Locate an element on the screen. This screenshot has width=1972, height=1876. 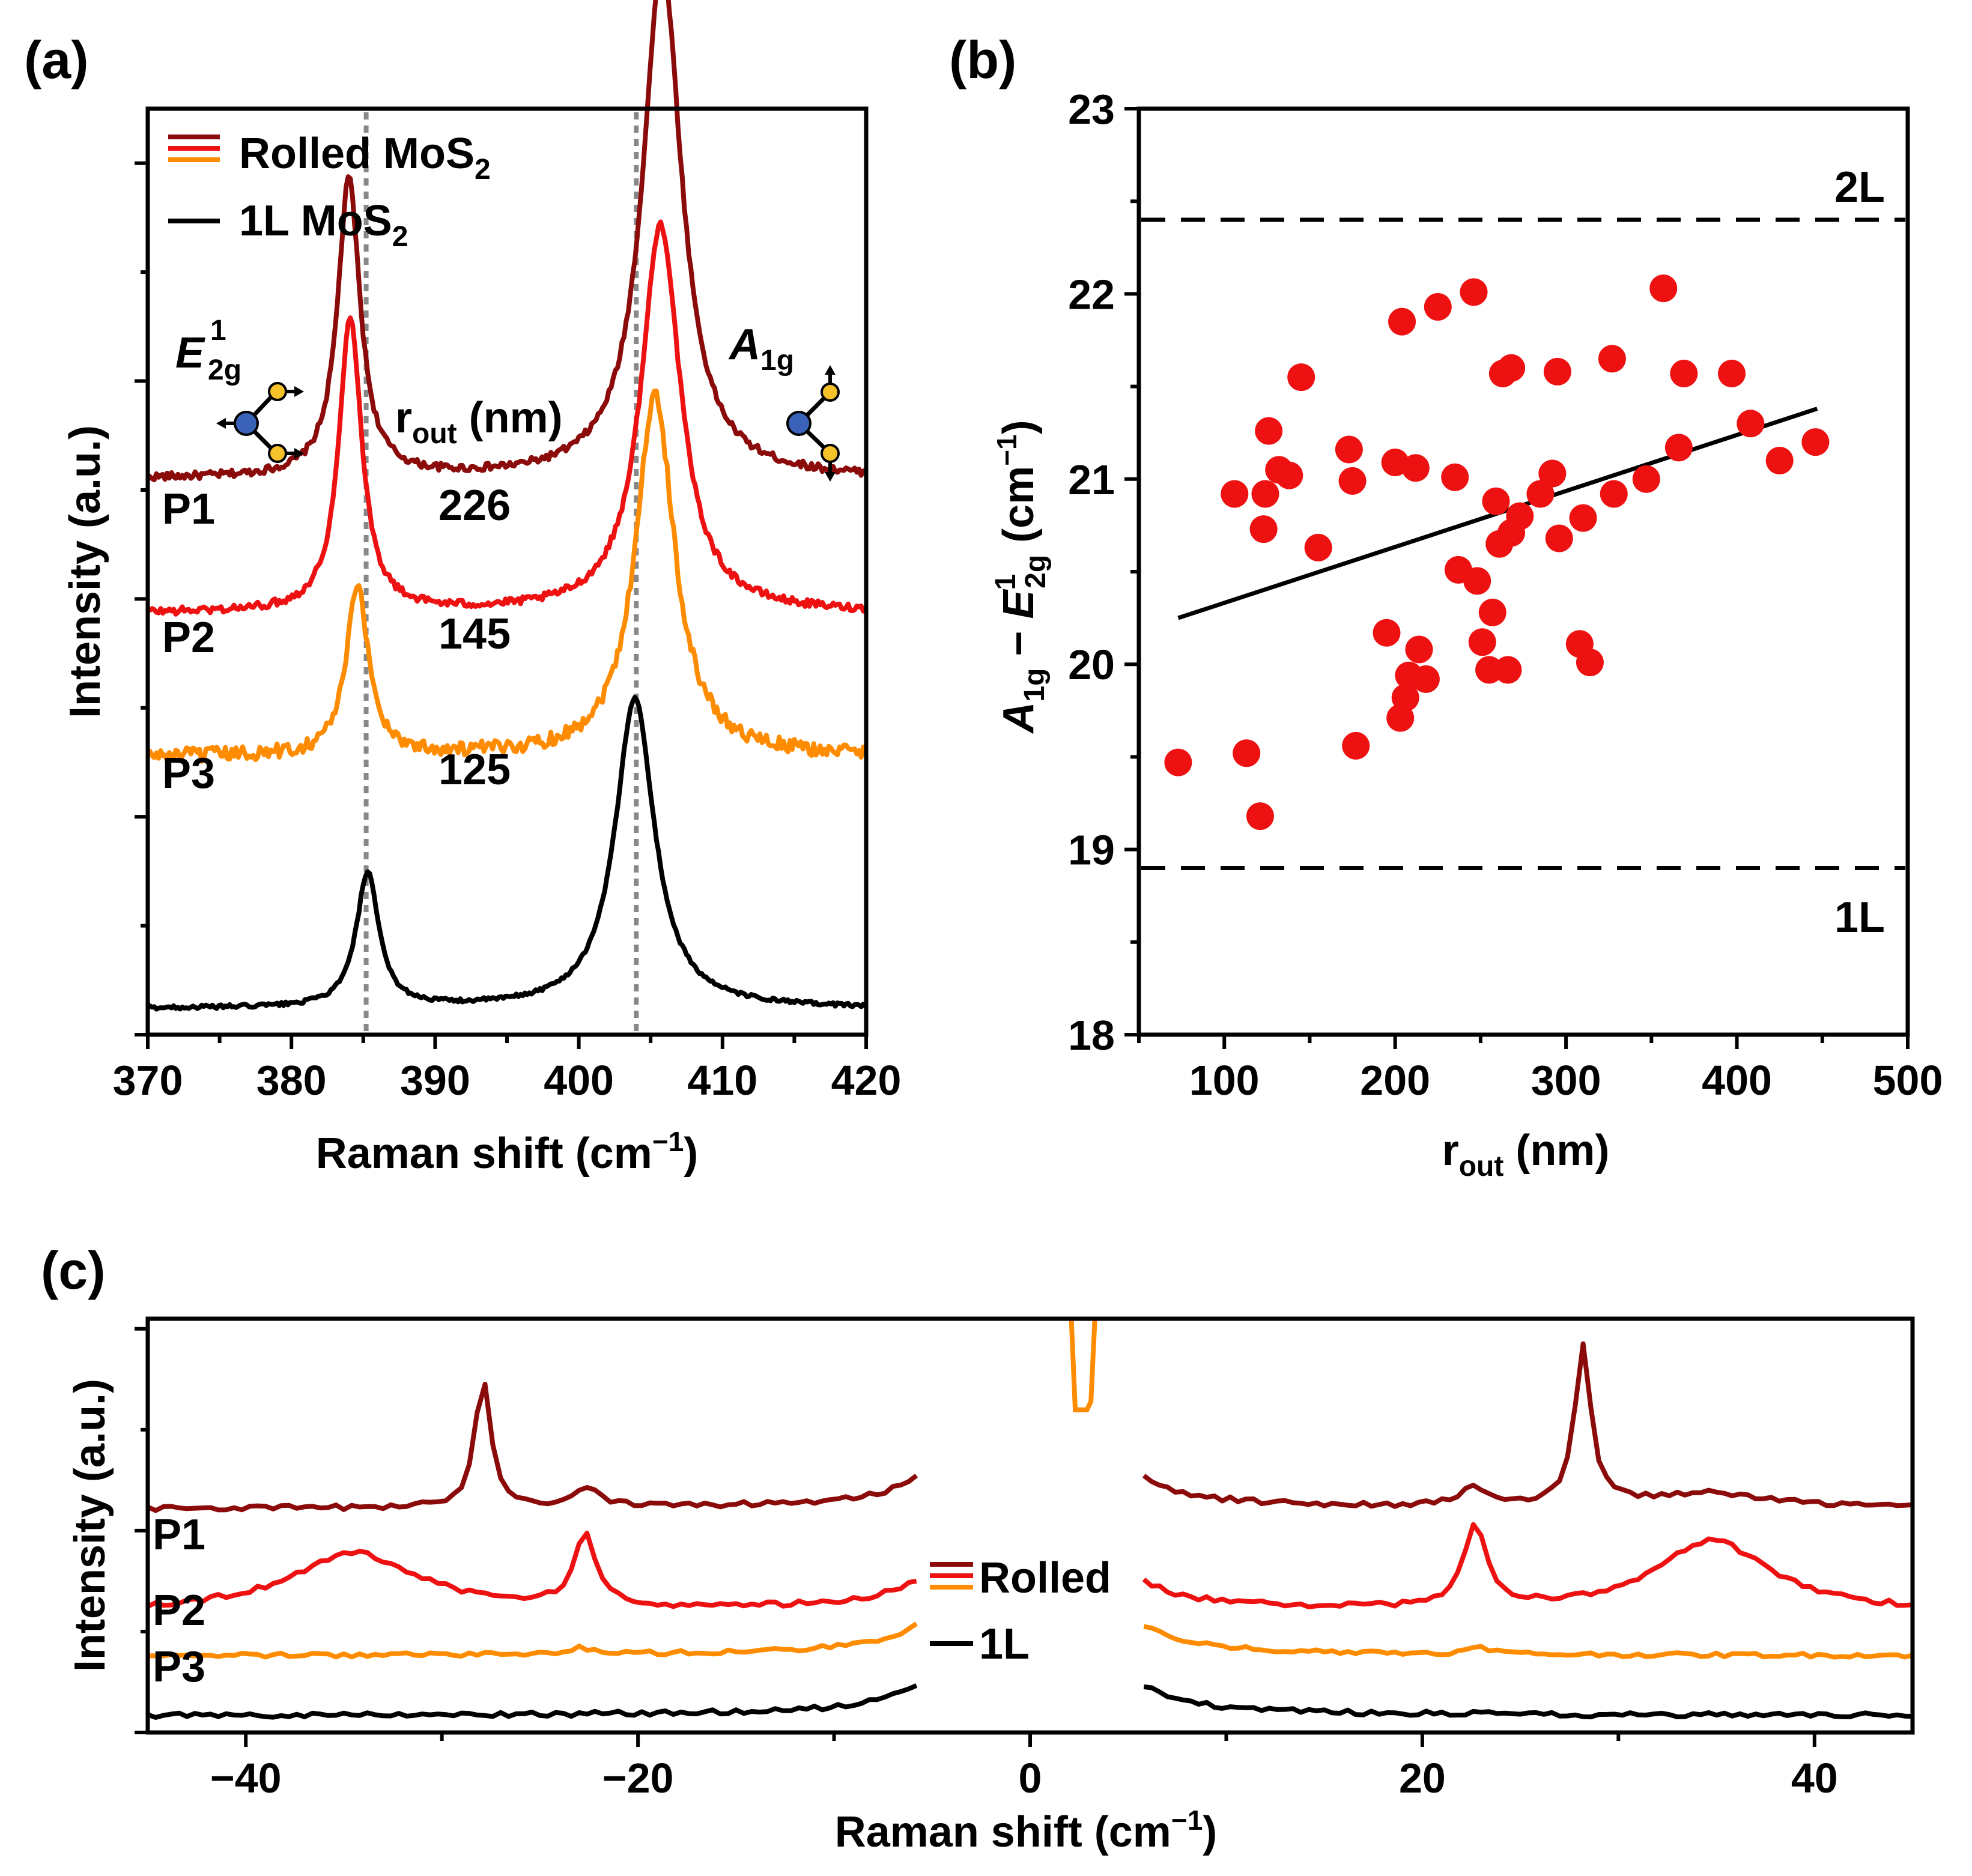
legend-c-1l-label: 1L is located at coordinates (1004, 1644).